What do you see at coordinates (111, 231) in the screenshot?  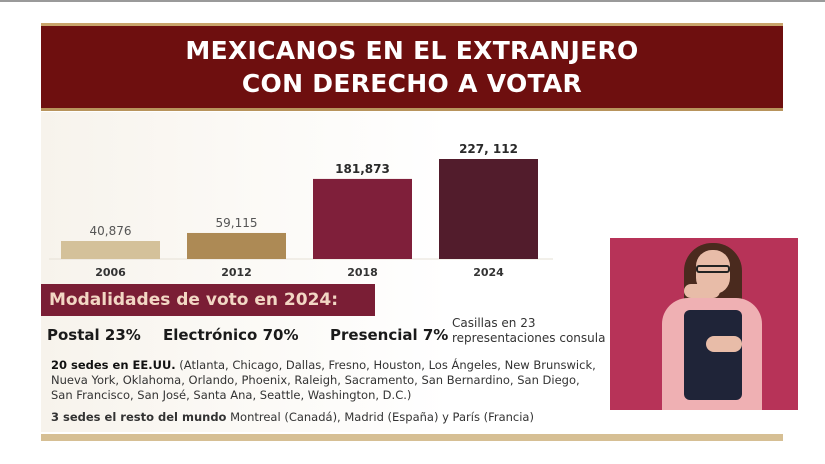 I see `data-label-2006: 40,876` at bounding box center [111, 231].